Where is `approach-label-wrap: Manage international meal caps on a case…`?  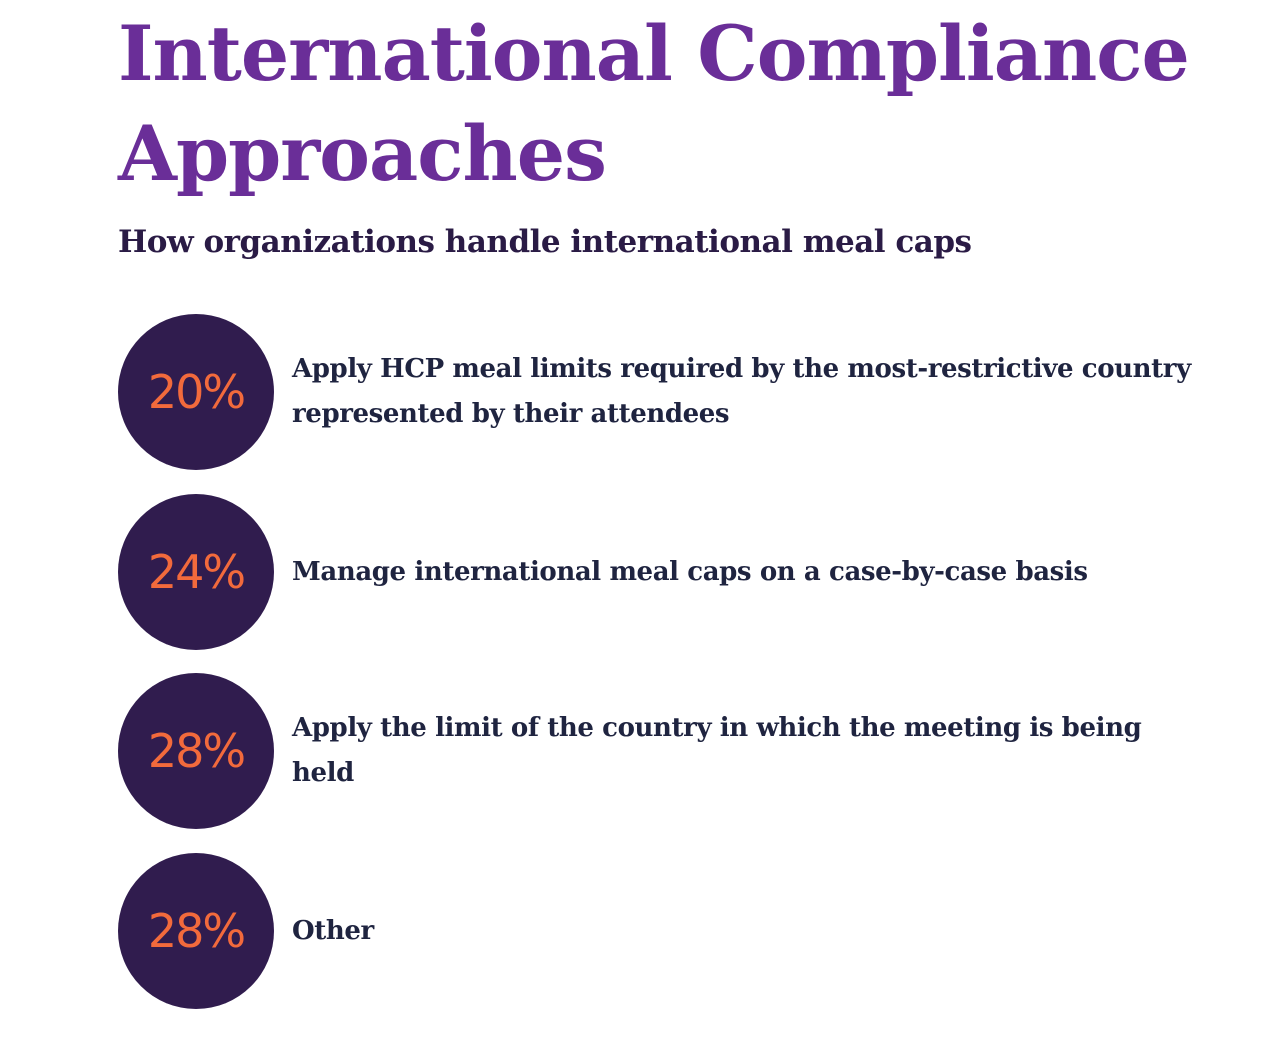 approach-label-wrap: Manage international meal caps on a case… is located at coordinates (742, 572).